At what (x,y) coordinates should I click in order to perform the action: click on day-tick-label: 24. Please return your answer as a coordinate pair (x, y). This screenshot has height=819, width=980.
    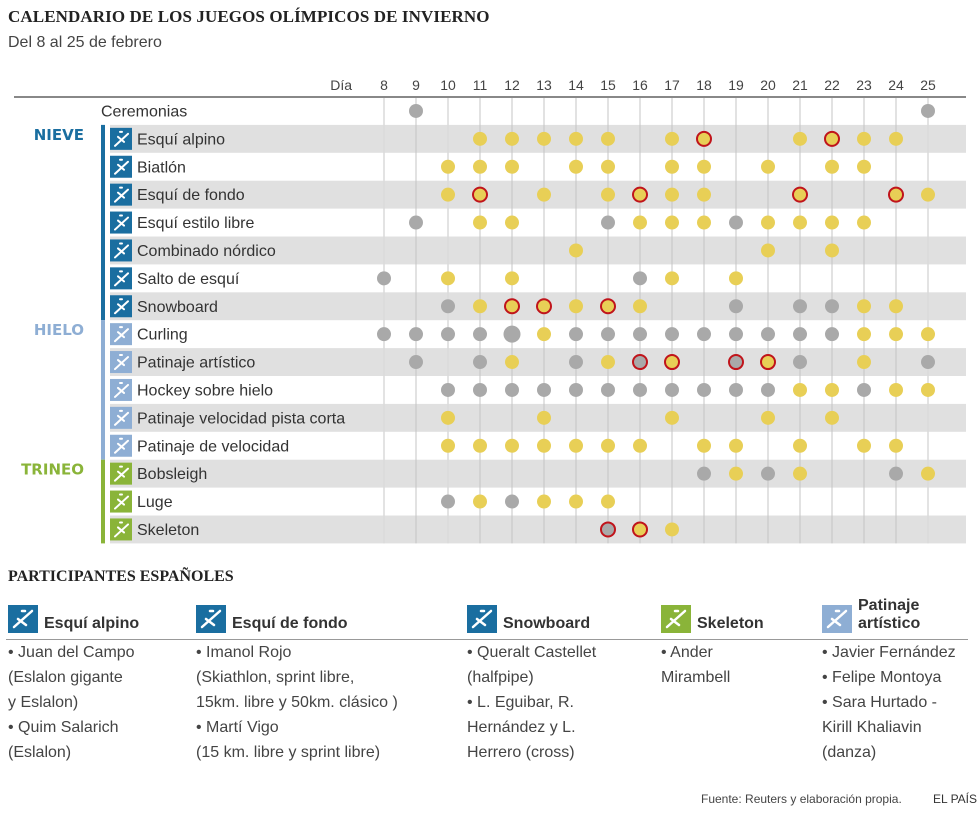
    Looking at the image, I should click on (896, 85).